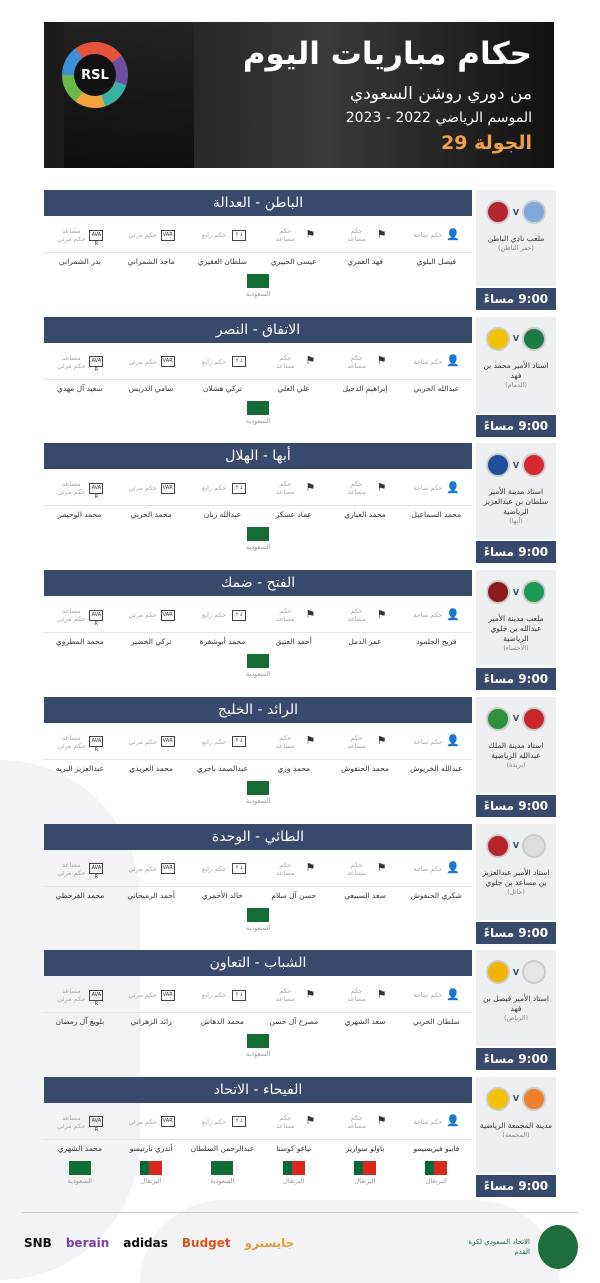 The height and width of the screenshot is (1283, 600). Describe the element at coordinates (258, 379) in the screenshot. I see `row-divider` at that location.